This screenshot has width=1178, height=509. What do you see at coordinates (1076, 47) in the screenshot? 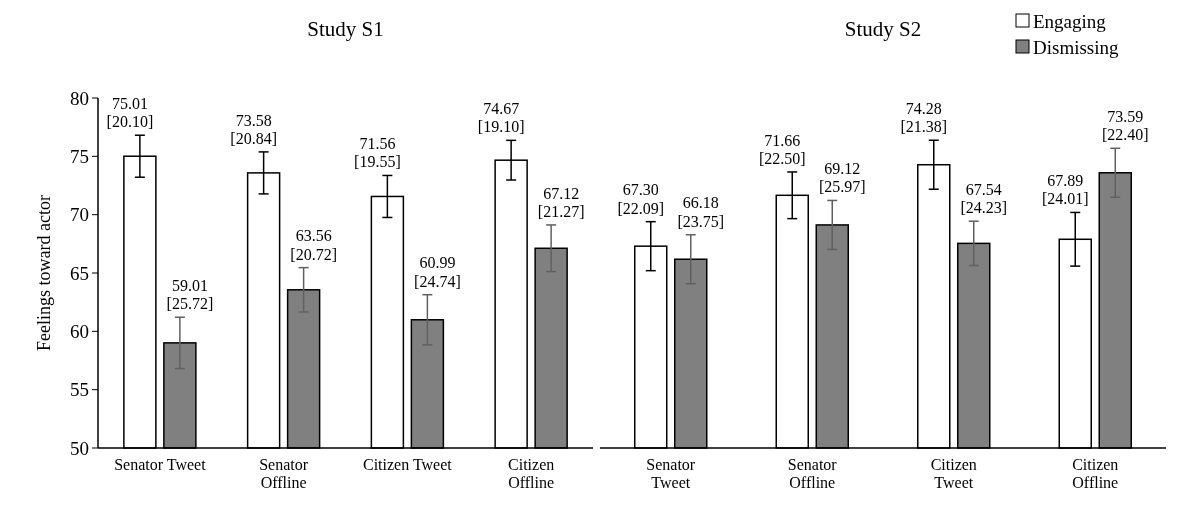
I see `legend-label: Dismissing` at bounding box center [1076, 47].